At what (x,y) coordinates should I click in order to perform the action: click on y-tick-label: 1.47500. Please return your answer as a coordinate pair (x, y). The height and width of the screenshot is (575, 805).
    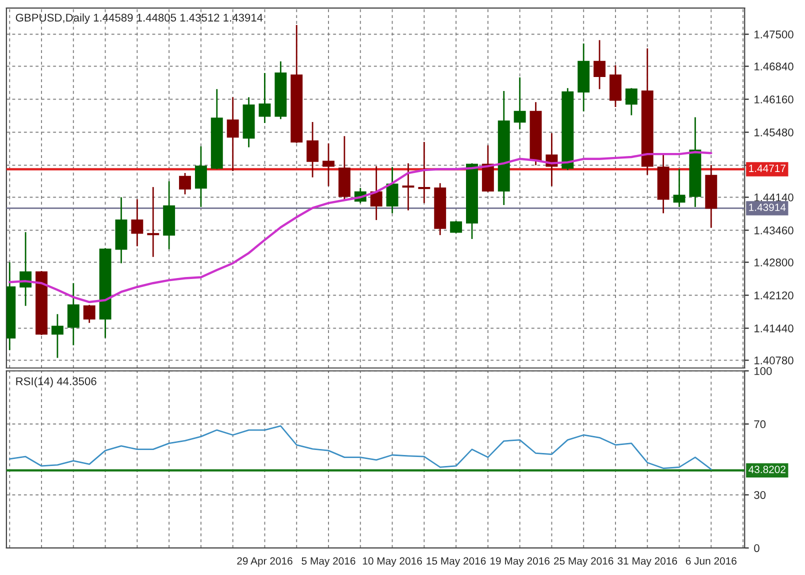
    Looking at the image, I should click on (774, 34).